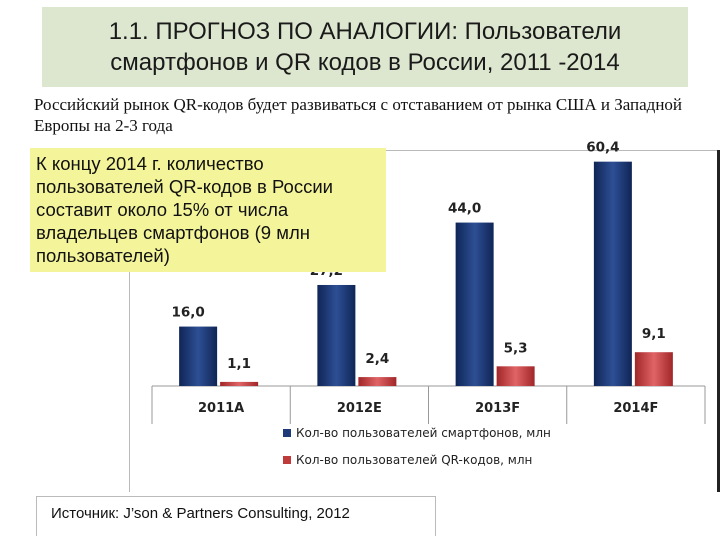 The width and height of the screenshot is (720, 540). I want to click on bar-qr-2013F, so click(515, 376).